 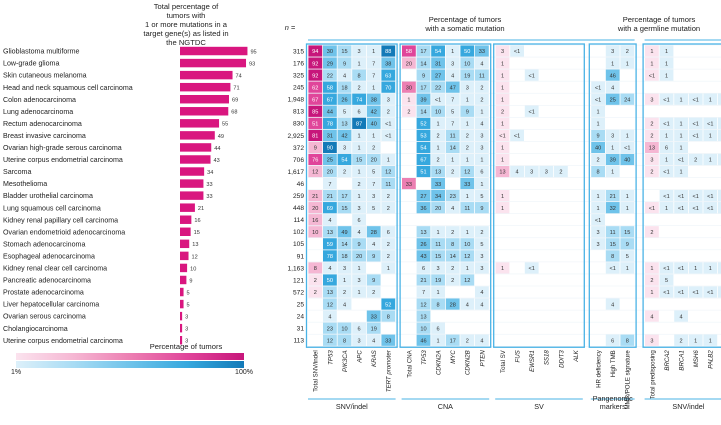 What do you see at coordinates (598, 173) in the screenshot?
I see `cell-value: 8` at bounding box center [598, 173].